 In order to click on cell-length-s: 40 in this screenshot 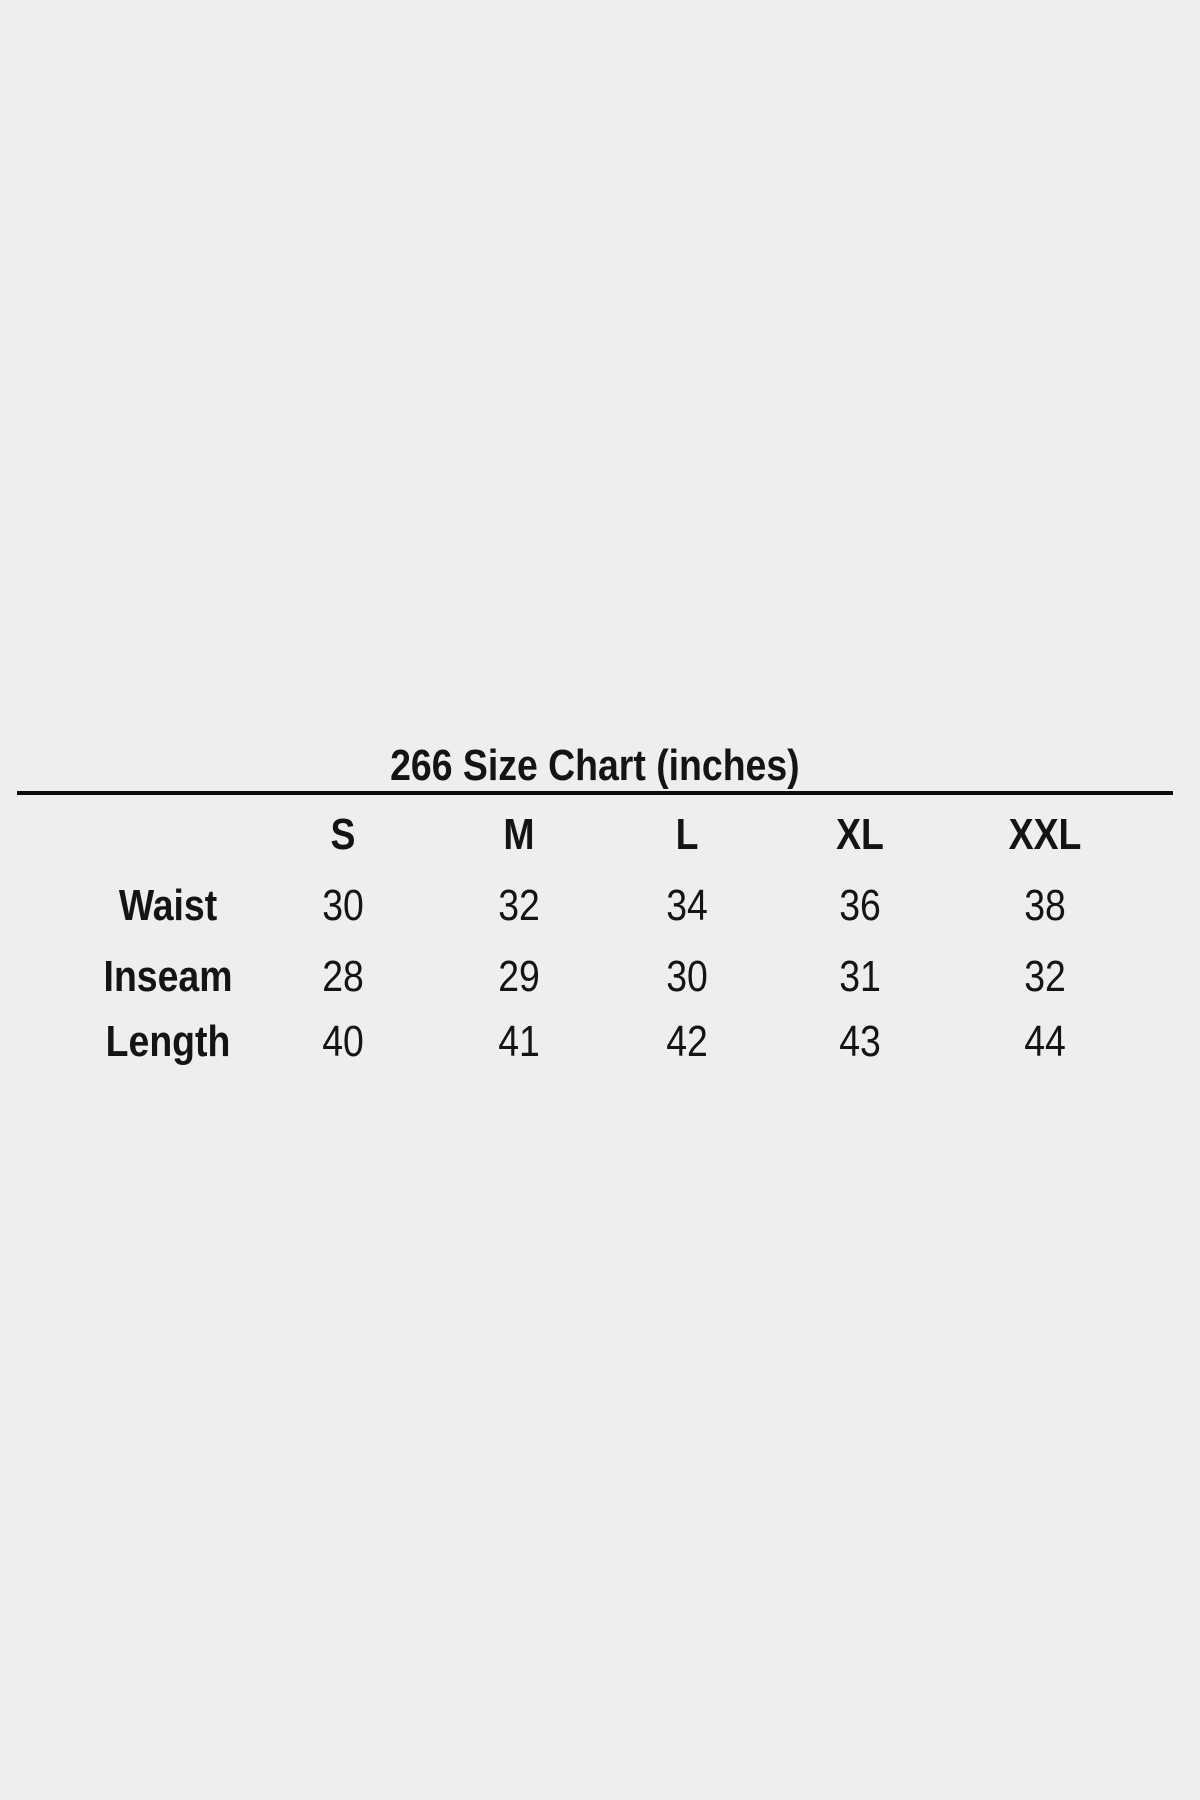, I will do `click(343, 1041)`.